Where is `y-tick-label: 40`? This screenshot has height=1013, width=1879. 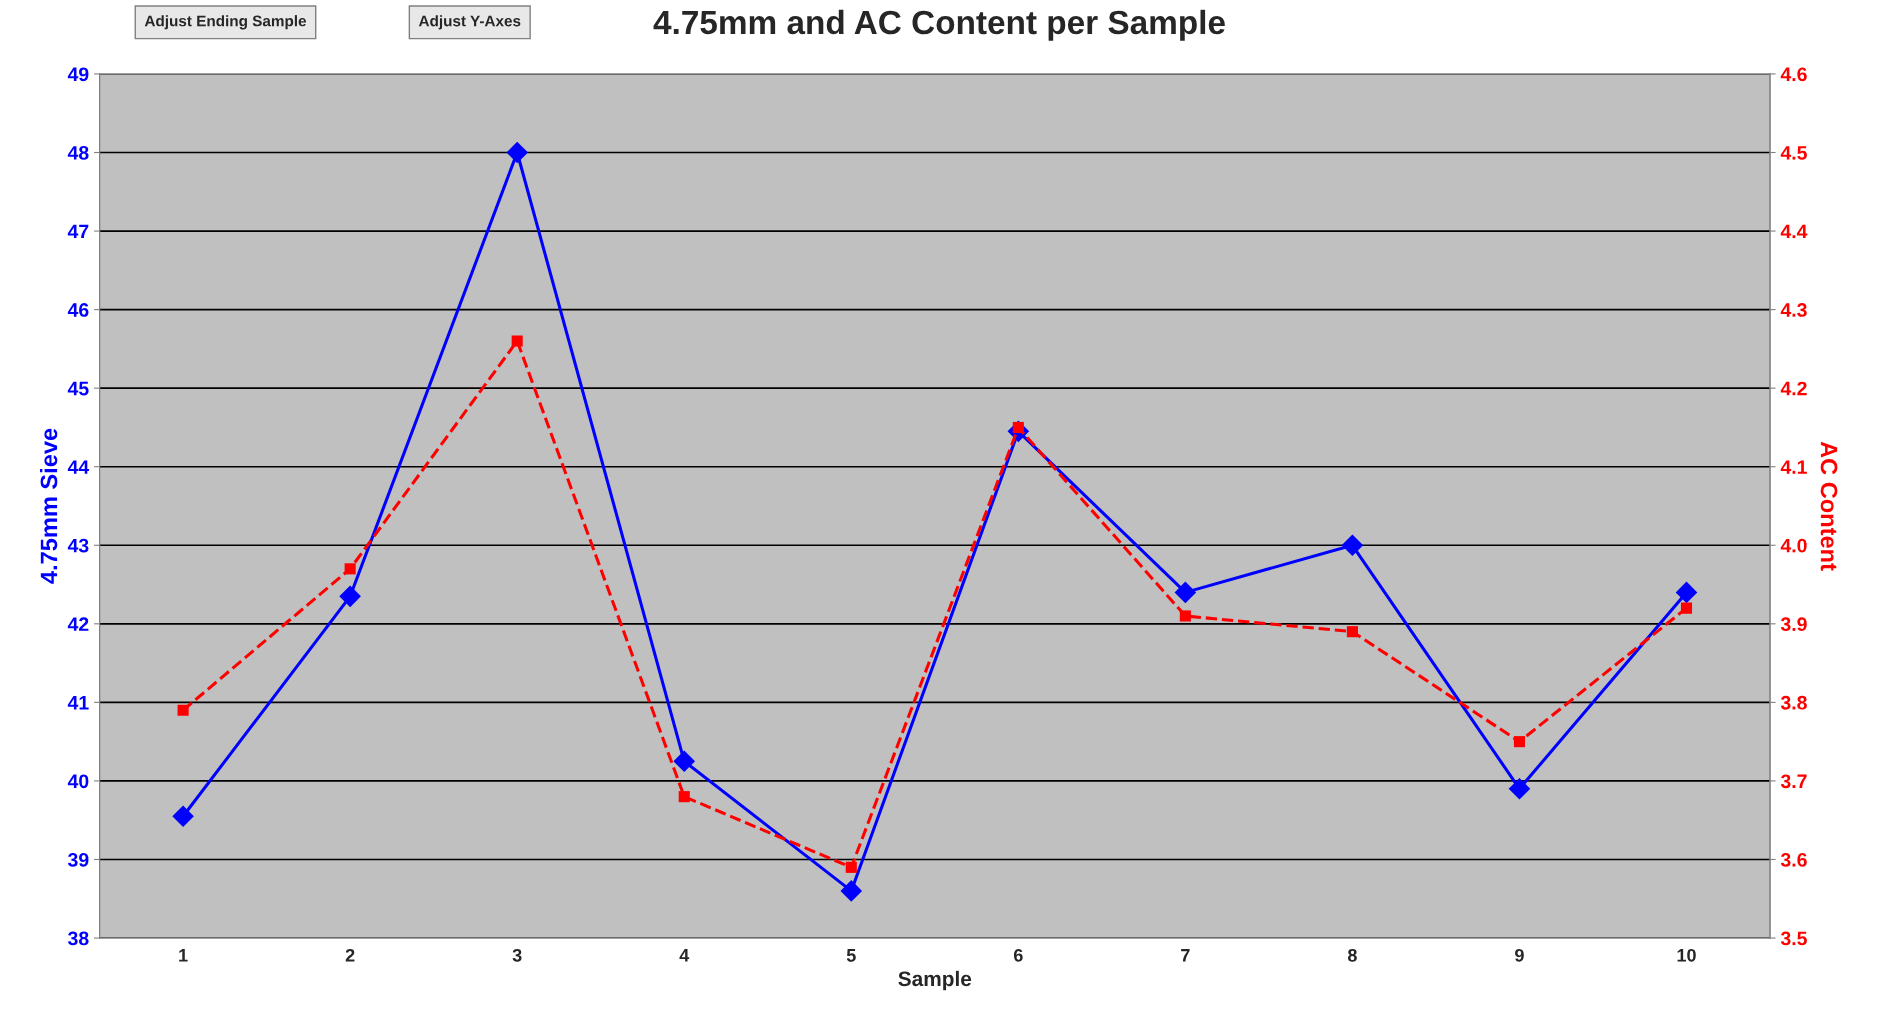
y-tick-label: 40 is located at coordinates (78, 781).